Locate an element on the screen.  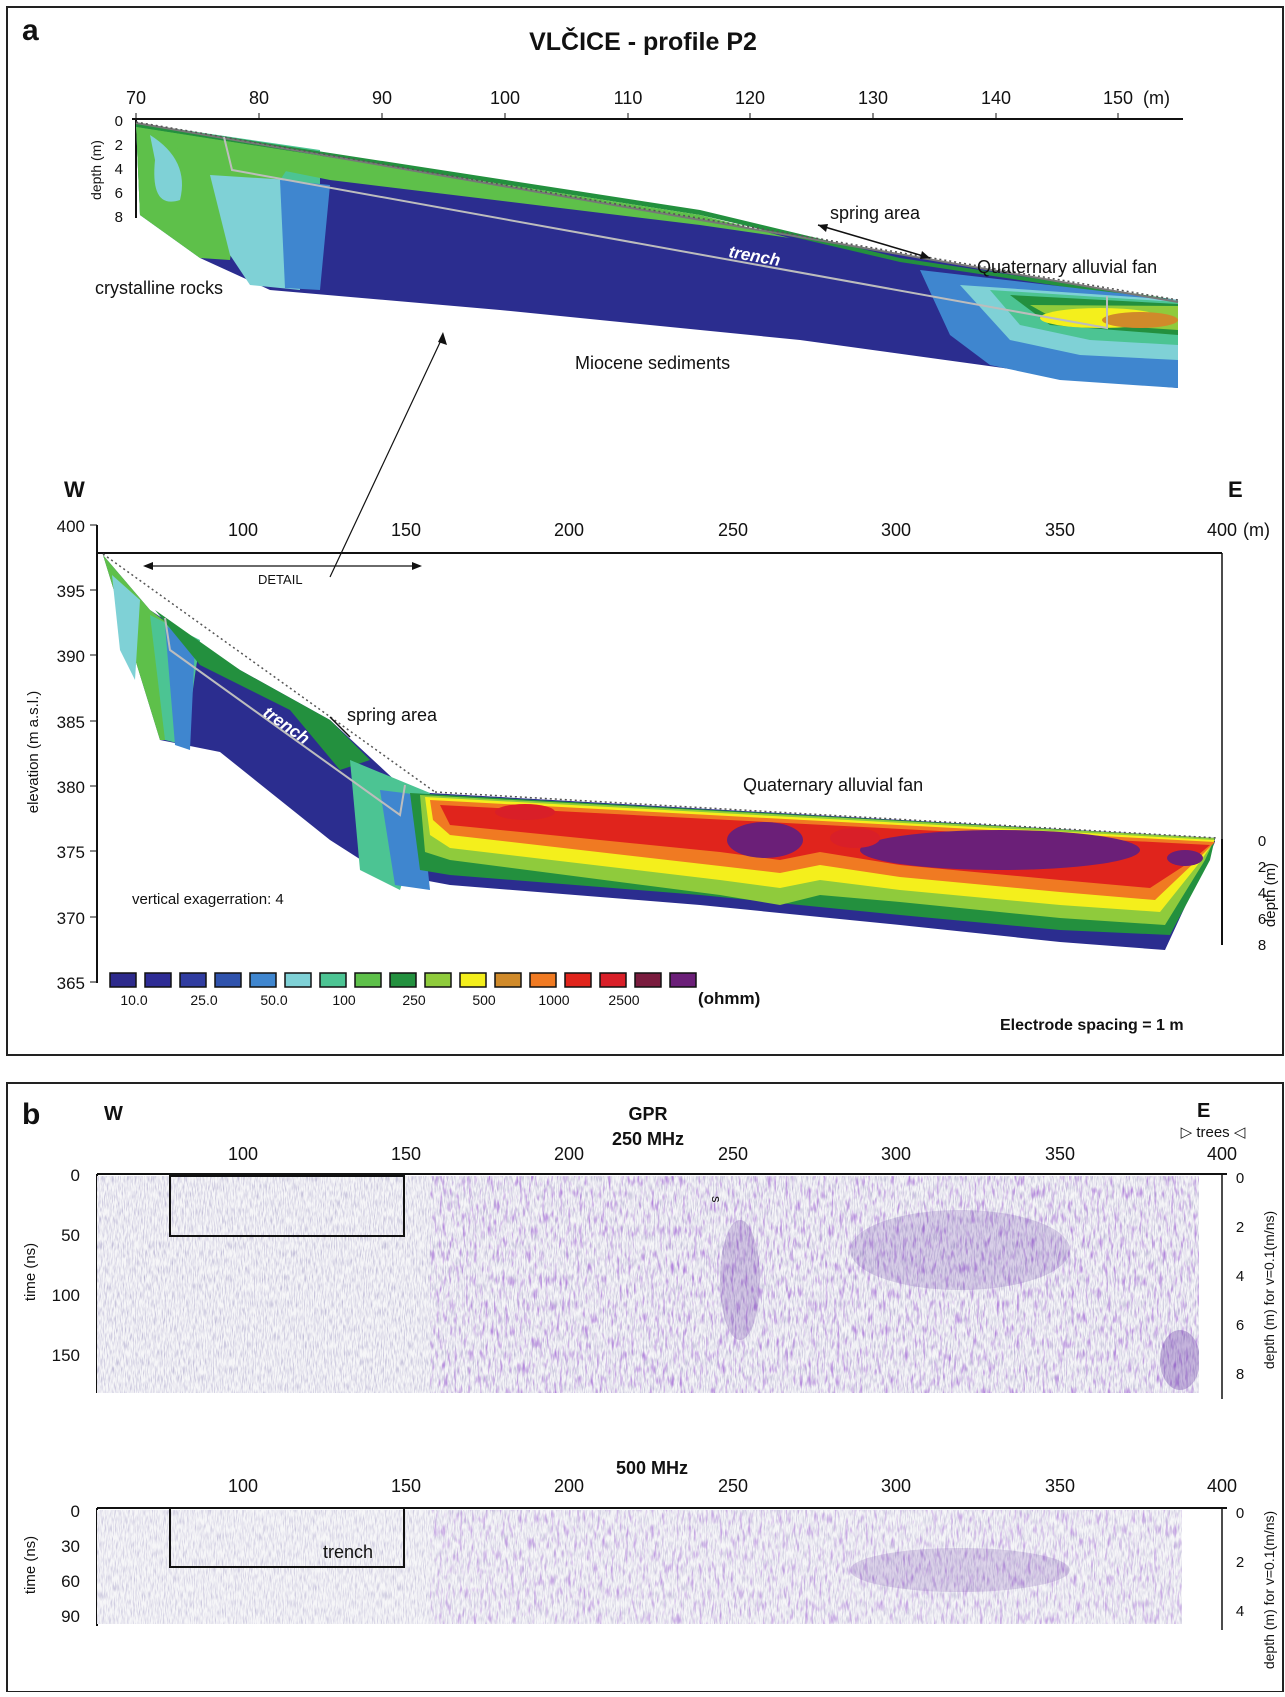
gpr250-x-tick: 200 is located at coordinates (569, 1154).